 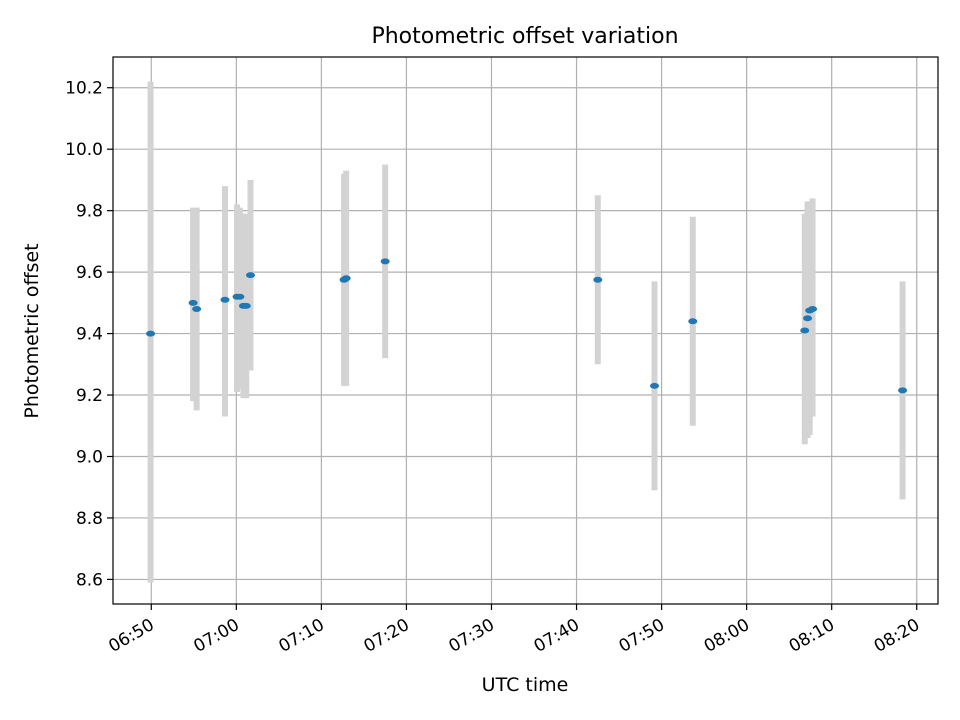 What do you see at coordinates (89, 273) in the screenshot?
I see `y-tick-label: 9.6` at bounding box center [89, 273].